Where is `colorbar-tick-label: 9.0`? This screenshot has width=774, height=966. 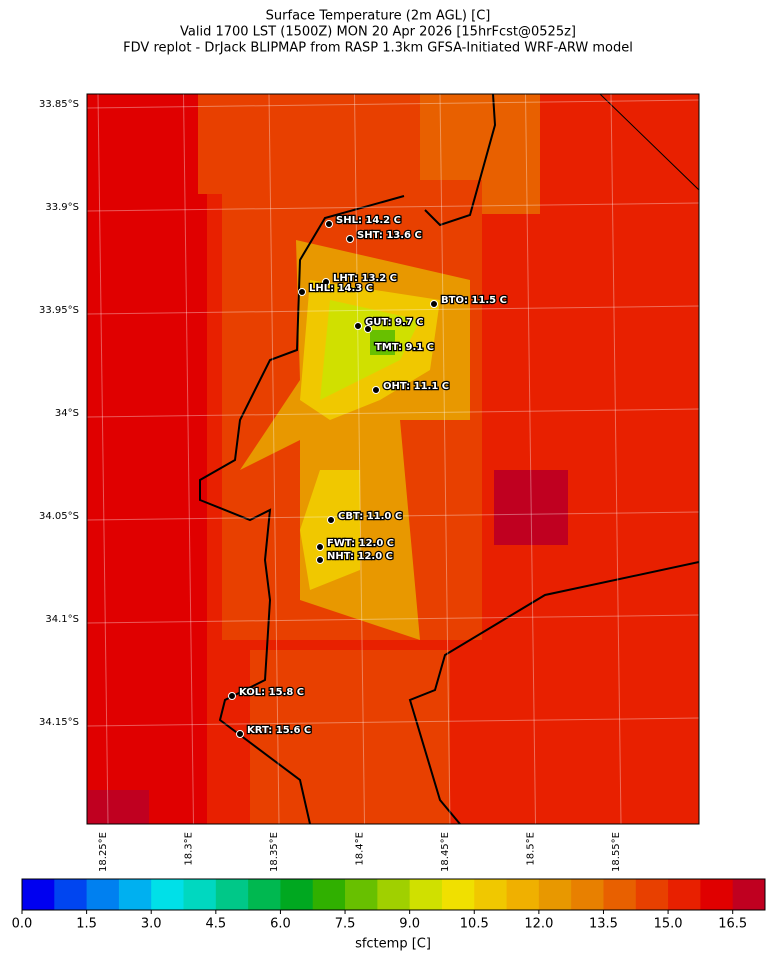 colorbar-tick-label: 9.0 is located at coordinates (409, 924).